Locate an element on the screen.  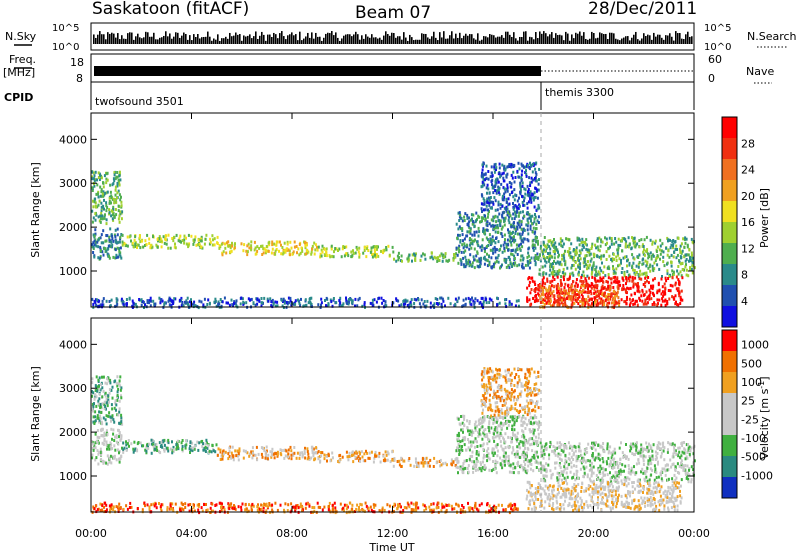
colorbar-tick-label: 28 is located at coordinates (748, 143).